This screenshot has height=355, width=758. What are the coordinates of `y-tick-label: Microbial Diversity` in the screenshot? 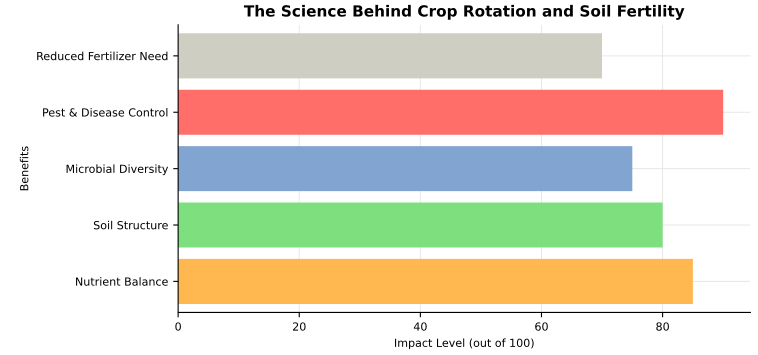 It's located at (117, 170).